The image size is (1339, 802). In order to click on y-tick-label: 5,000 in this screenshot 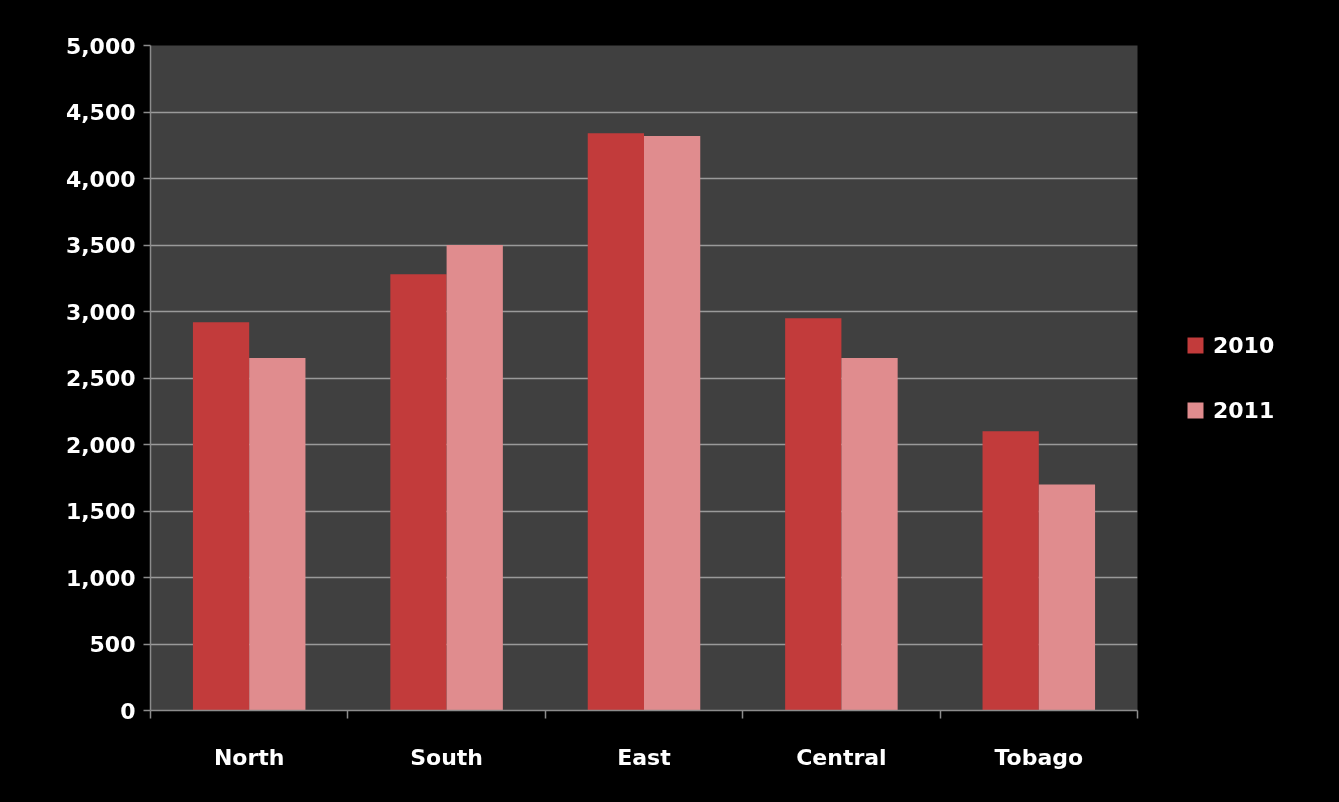, I will do `click(100, 46)`.